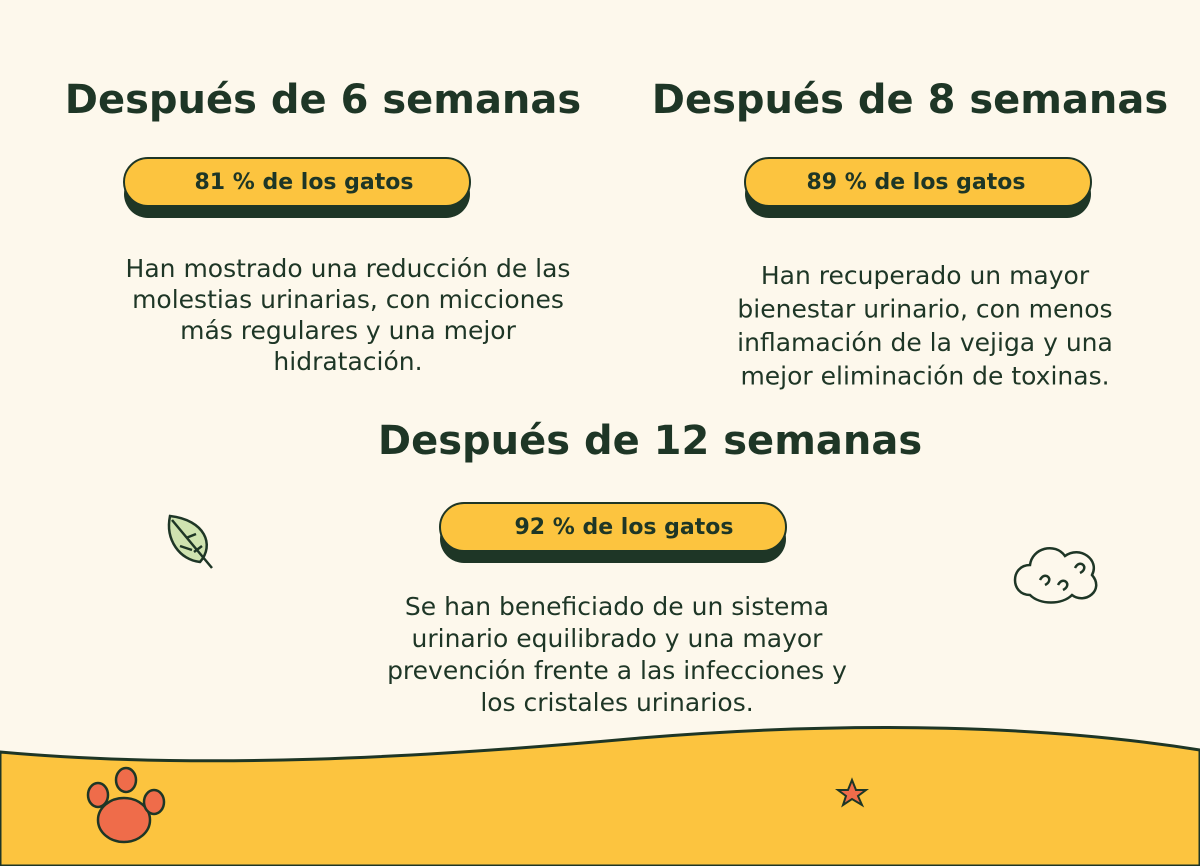  I want to click on description-line: hidratación., so click(347, 361).